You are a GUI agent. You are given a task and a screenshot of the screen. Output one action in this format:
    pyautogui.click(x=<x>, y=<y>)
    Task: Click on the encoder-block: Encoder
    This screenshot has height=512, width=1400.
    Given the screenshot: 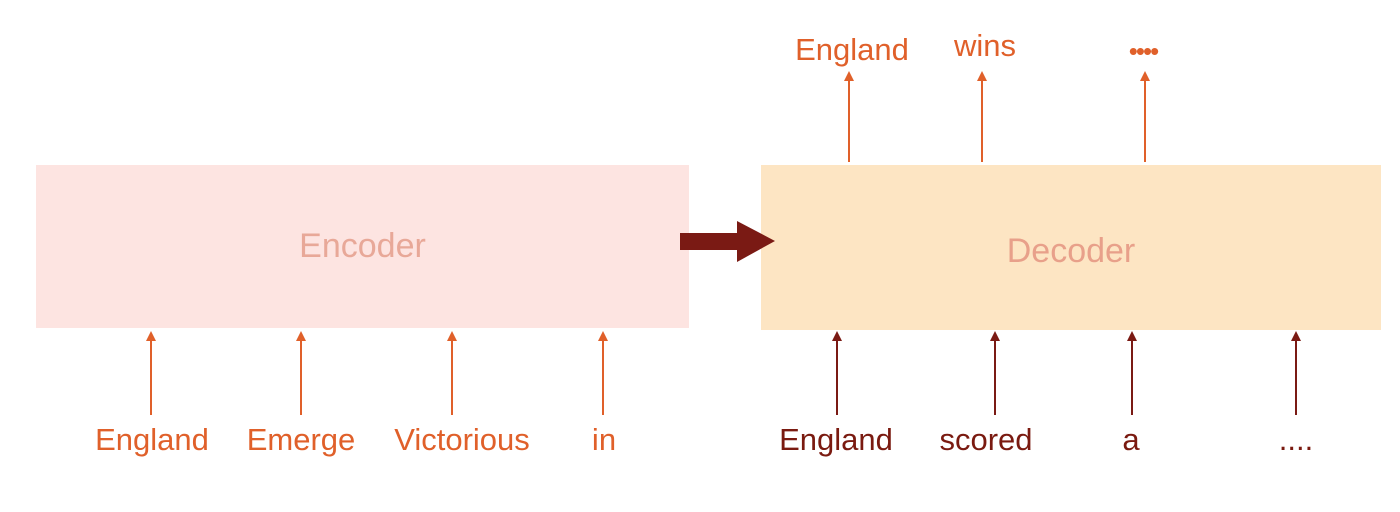 What is the action you would take?
    pyautogui.click(x=362, y=246)
    